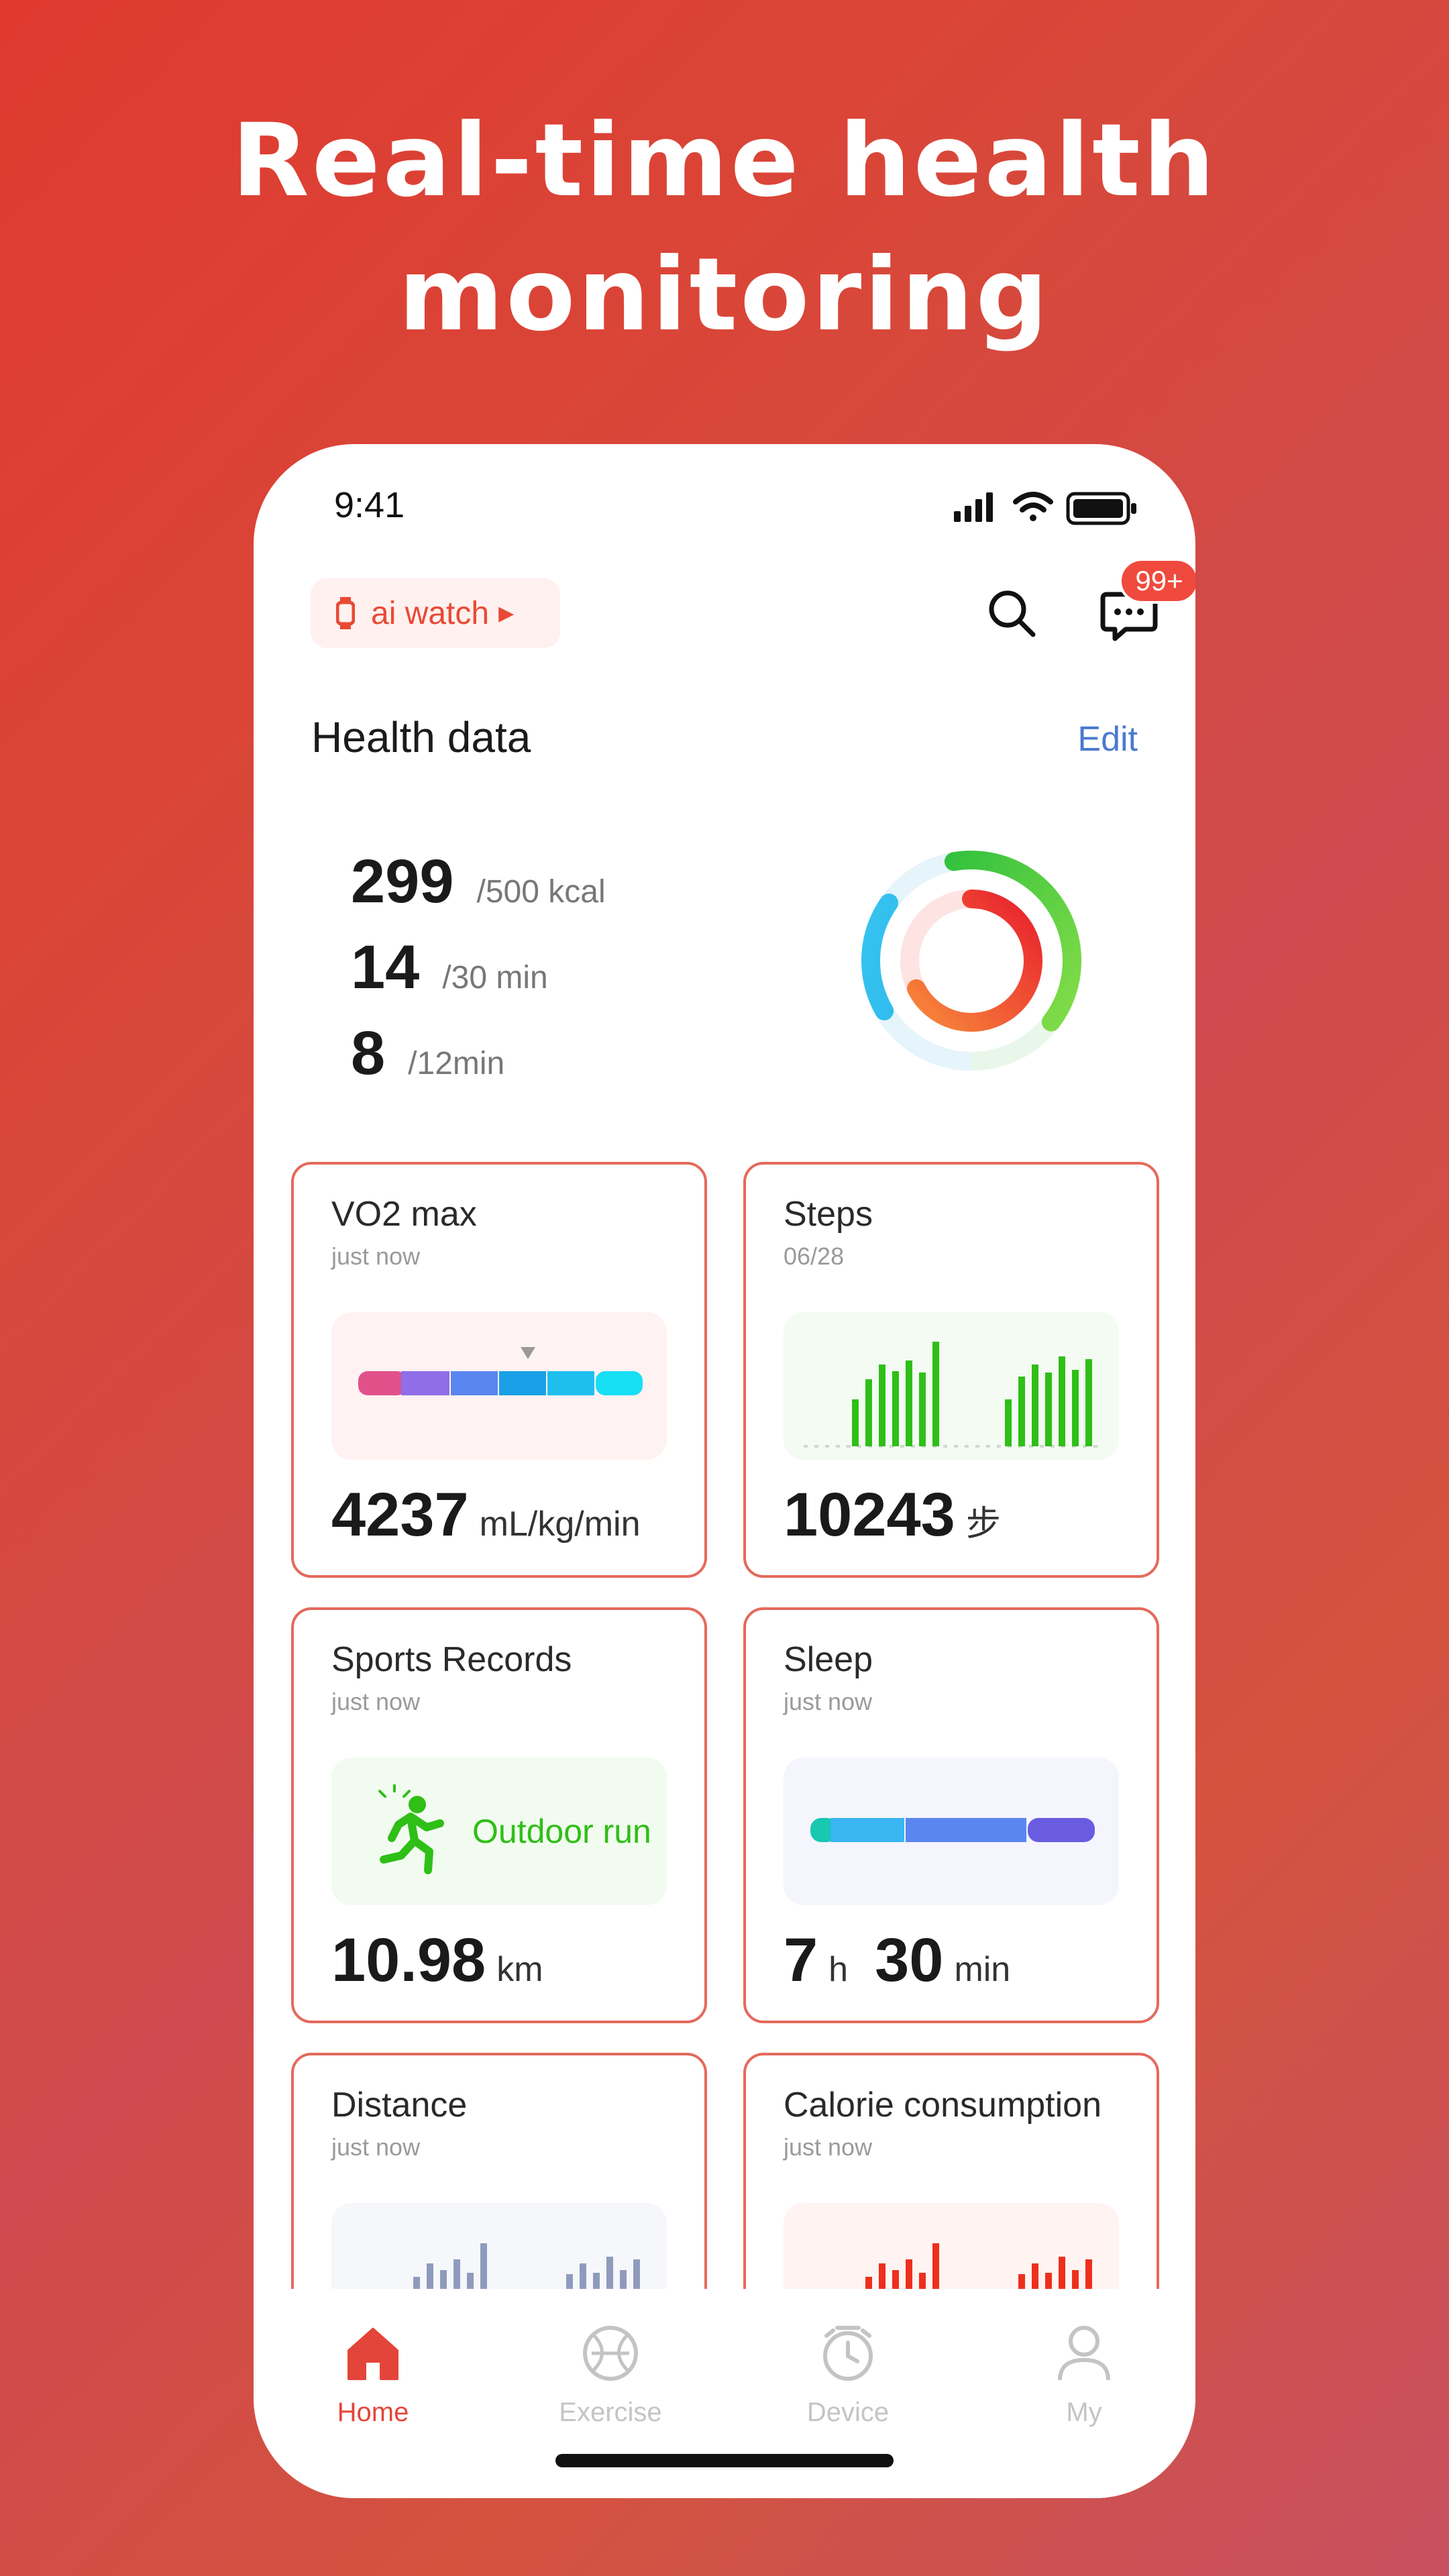 The image size is (1449, 2576). Describe the element at coordinates (561, 1831) in the screenshot. I see `activity-label: Outdoor run` at that location.